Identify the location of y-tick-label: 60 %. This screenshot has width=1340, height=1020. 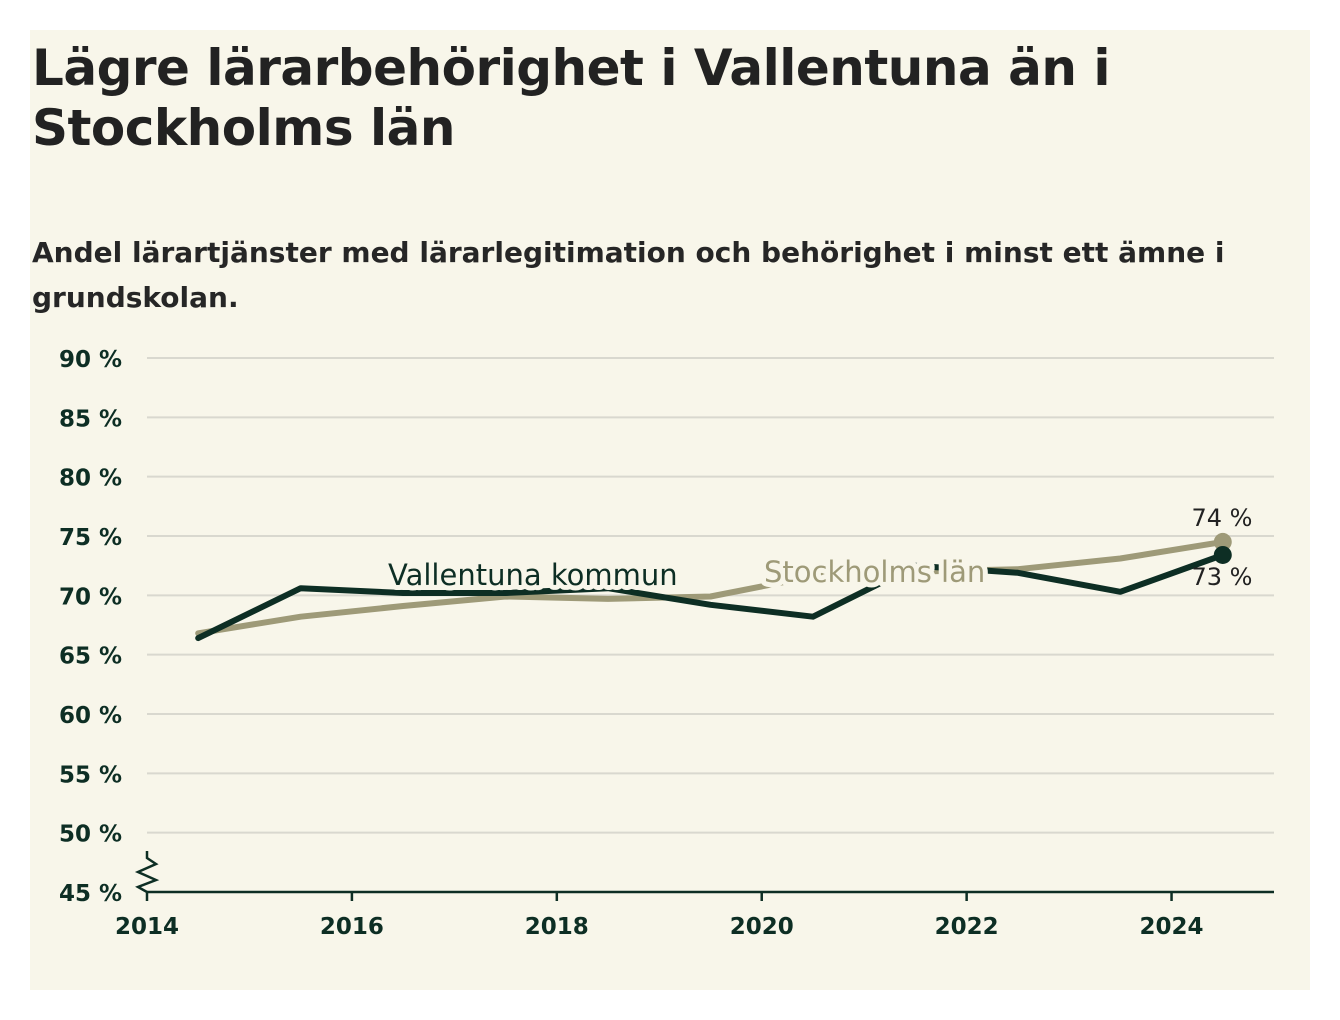
(90, 716).